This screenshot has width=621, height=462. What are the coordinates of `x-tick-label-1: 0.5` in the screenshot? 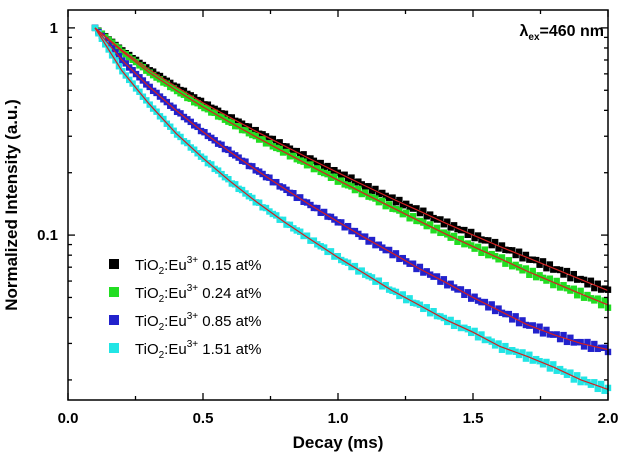 It's located at (203, 418).